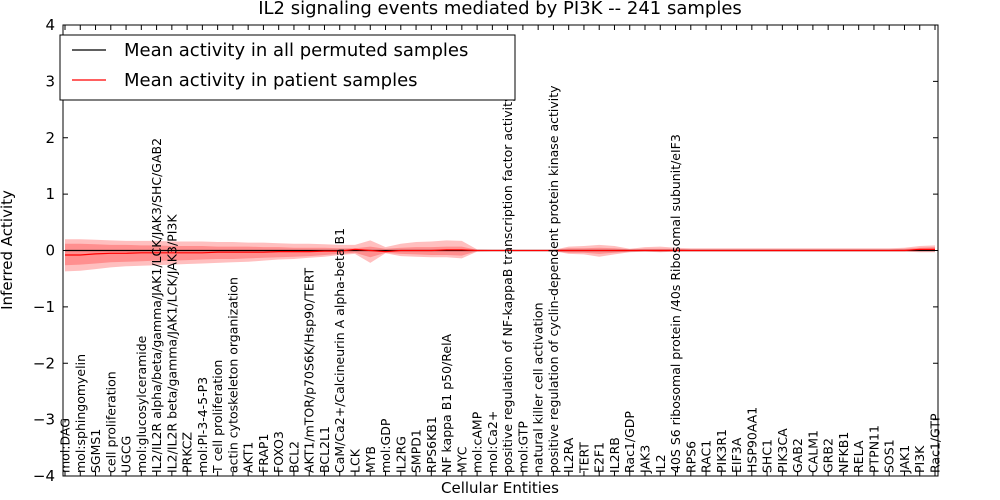 The image size is (1000, 500). What do you see at coordinates (919, 459) in the screenshot?
I see `x-tick-label: PI3K` at bounding box center [919, 459].